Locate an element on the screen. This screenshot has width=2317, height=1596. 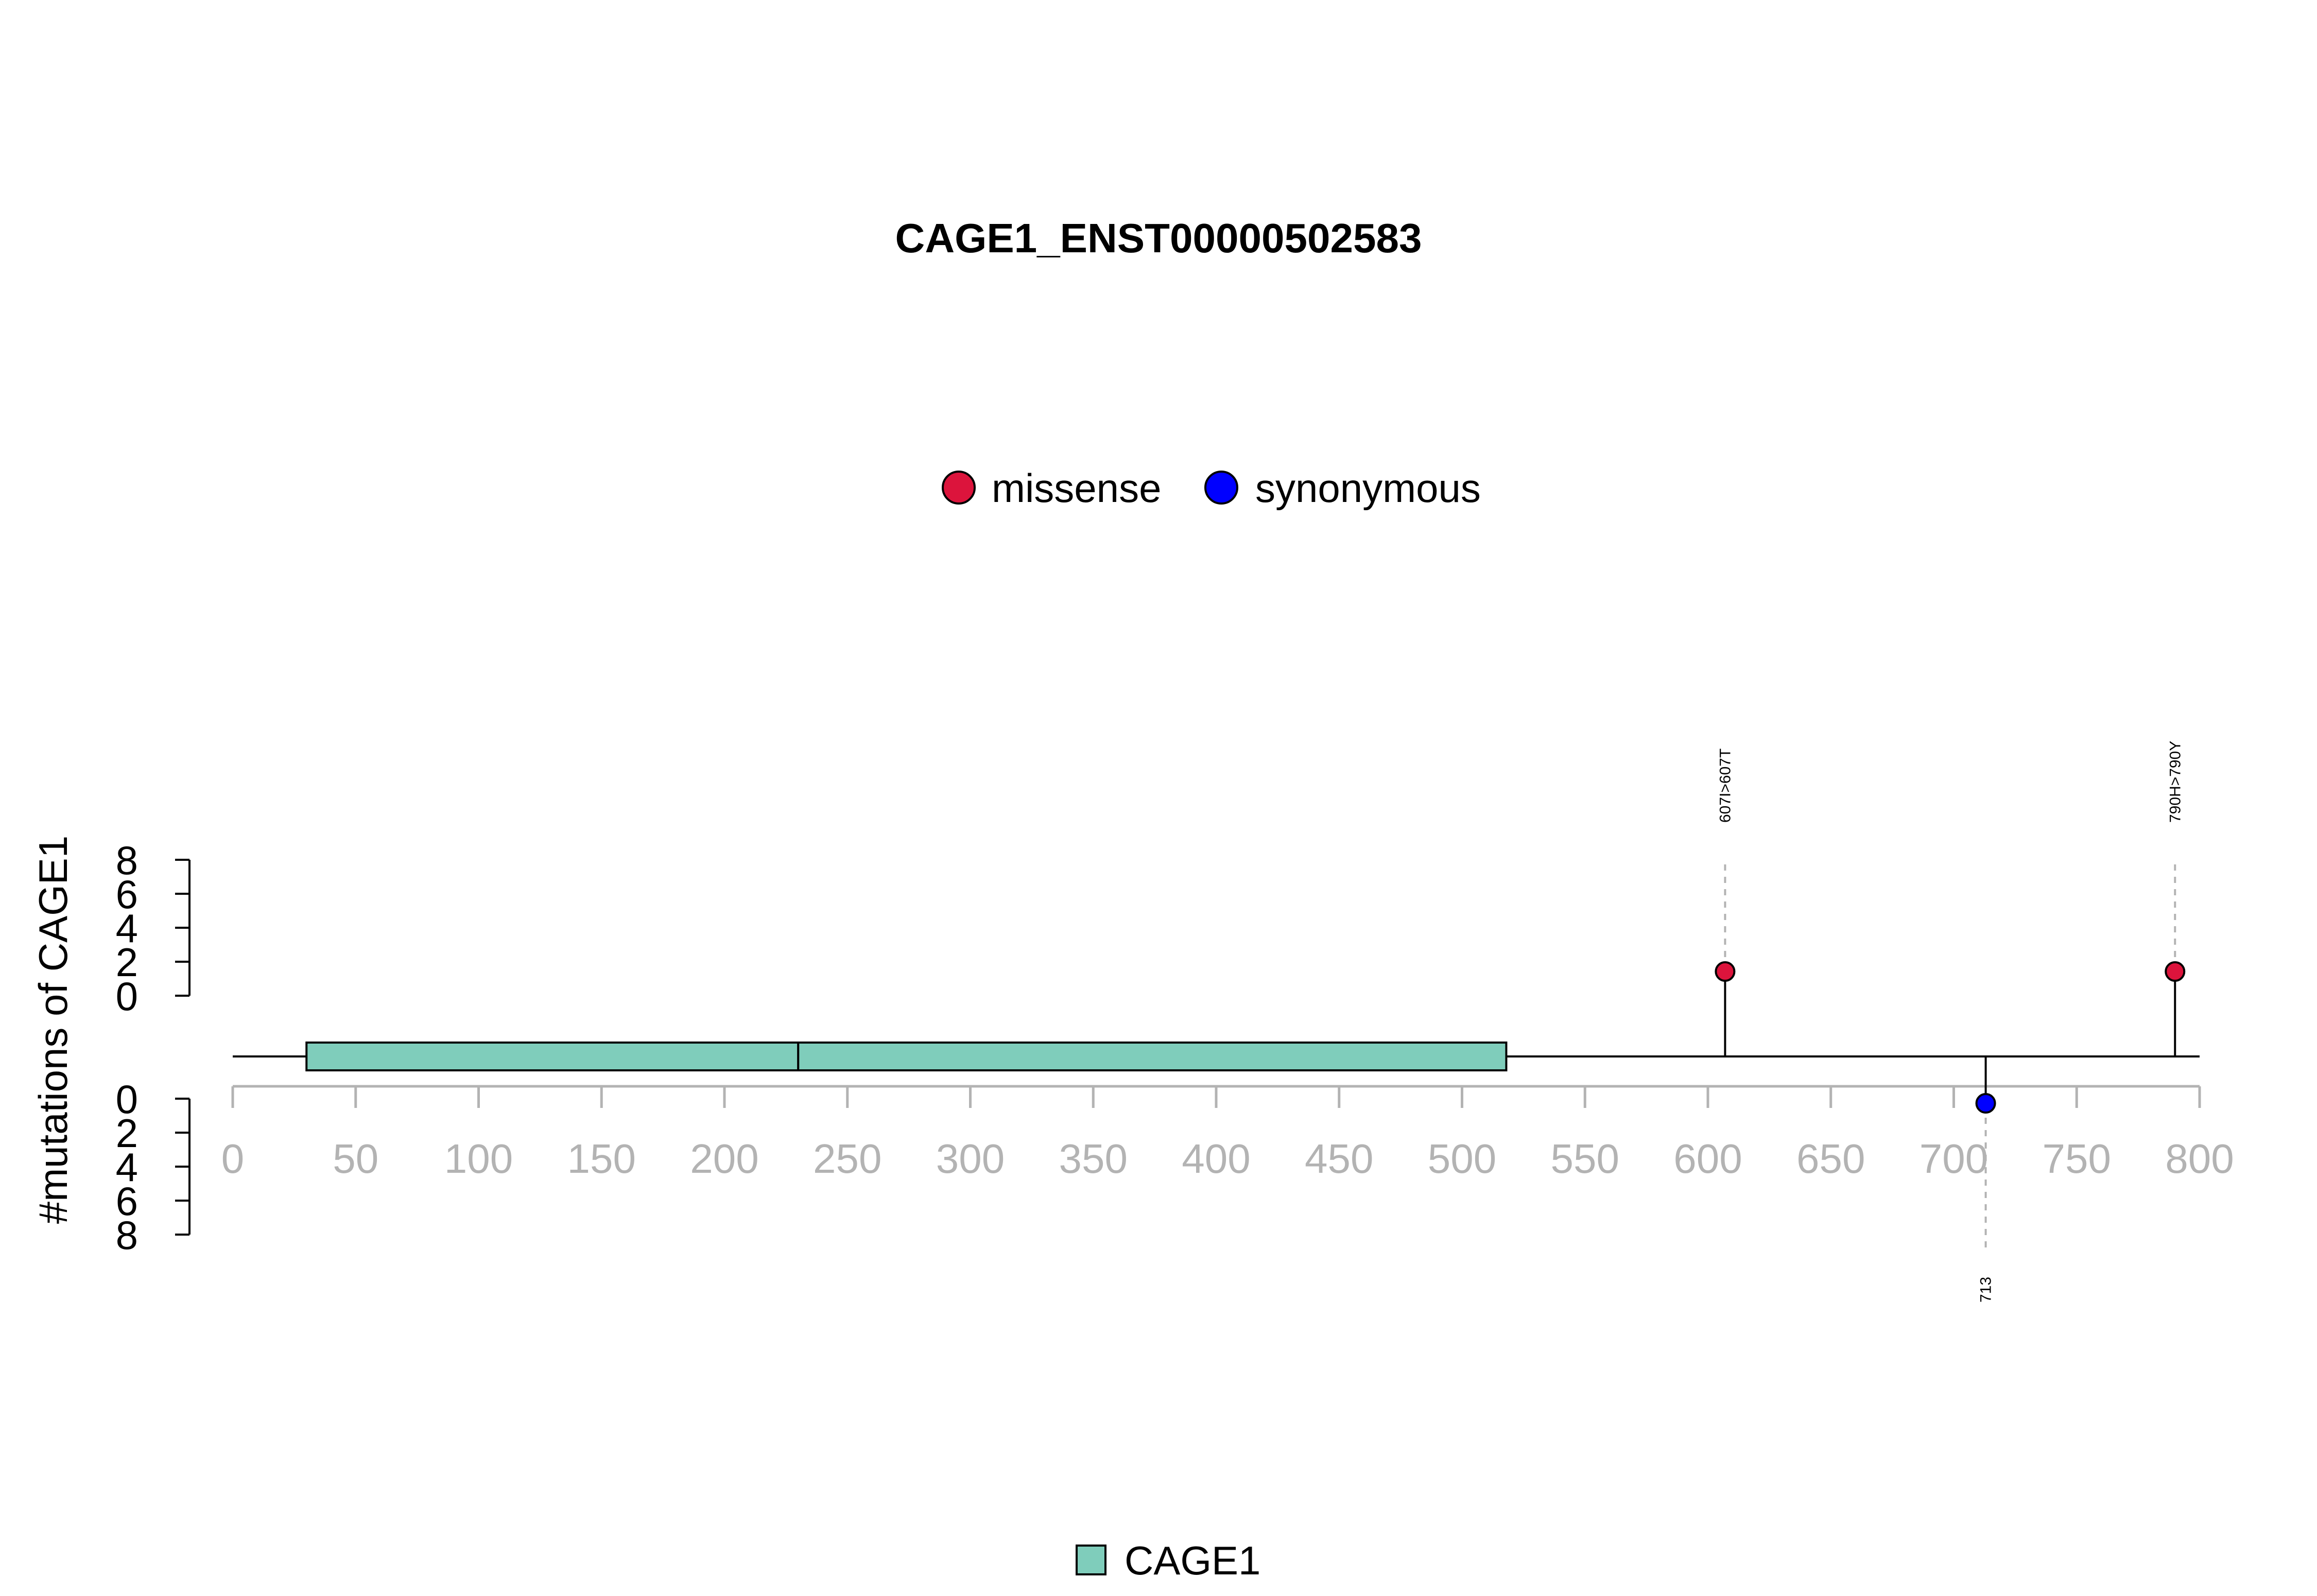
x-tick-label: 100 is located at coordinates (478, 1159).